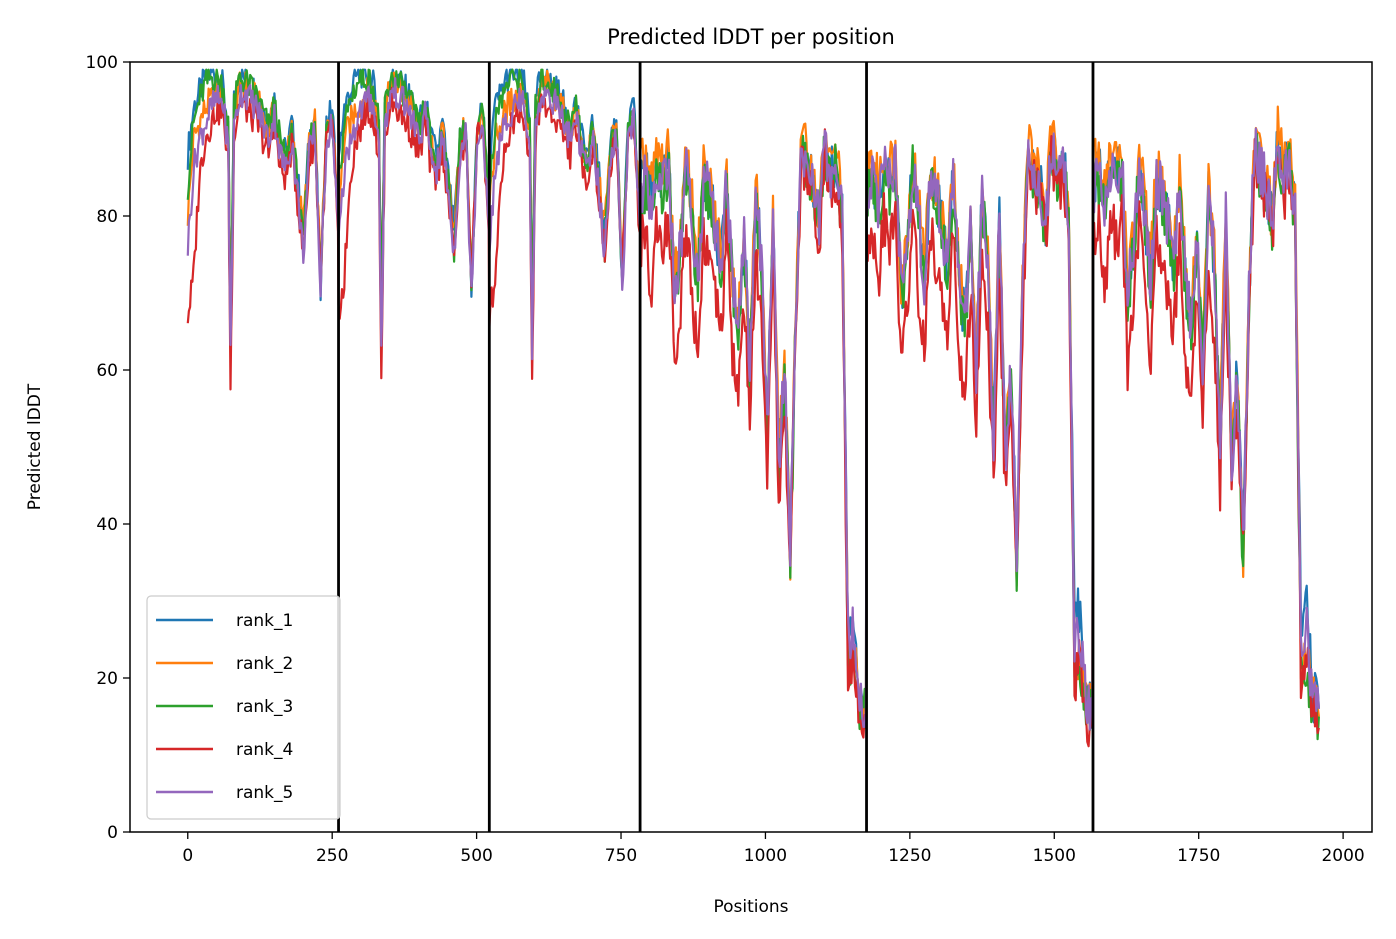 The width and height of the screenshot is (1396, 939). I want to click on x-tick-label: 0, so click(187, 856).